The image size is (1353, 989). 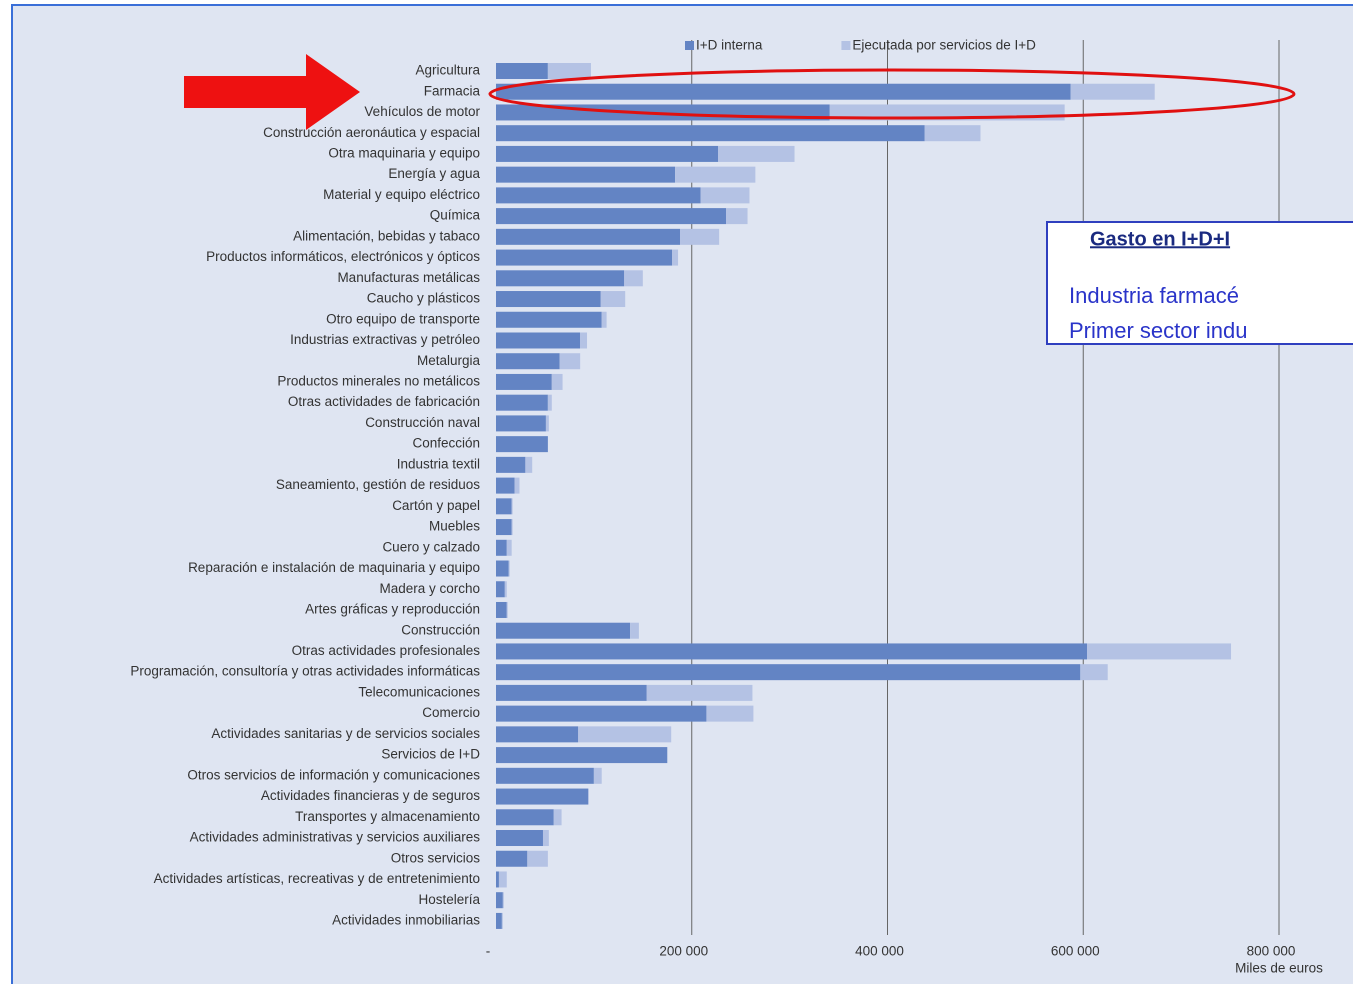 I want to click on y-tick-label: Productos minerales no metálicos, so click(x=378, y=381).